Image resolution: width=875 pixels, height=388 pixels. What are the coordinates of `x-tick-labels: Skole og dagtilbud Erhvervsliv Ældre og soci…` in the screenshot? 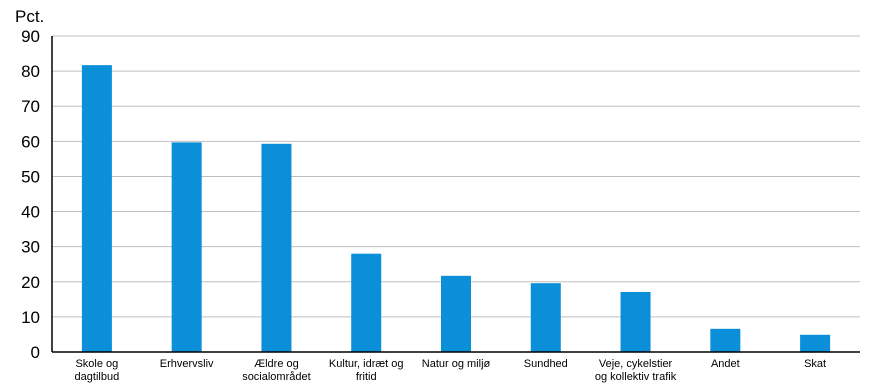 It's located at (451, 370).